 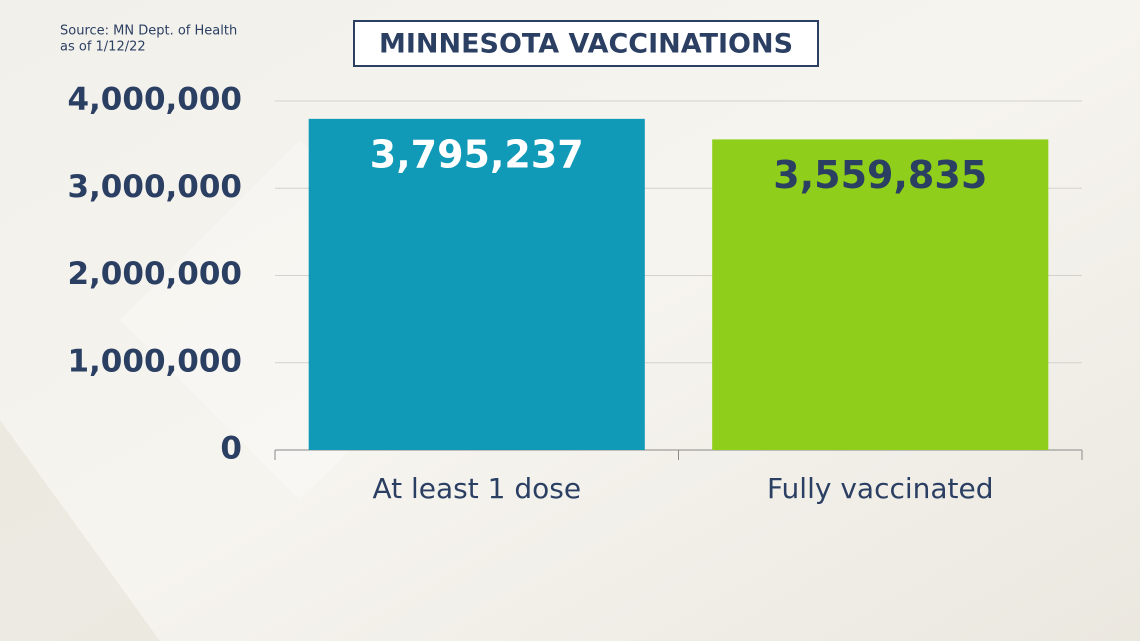 I want to click on date-note: as of 1/12/22, so click(x=103, y=47).